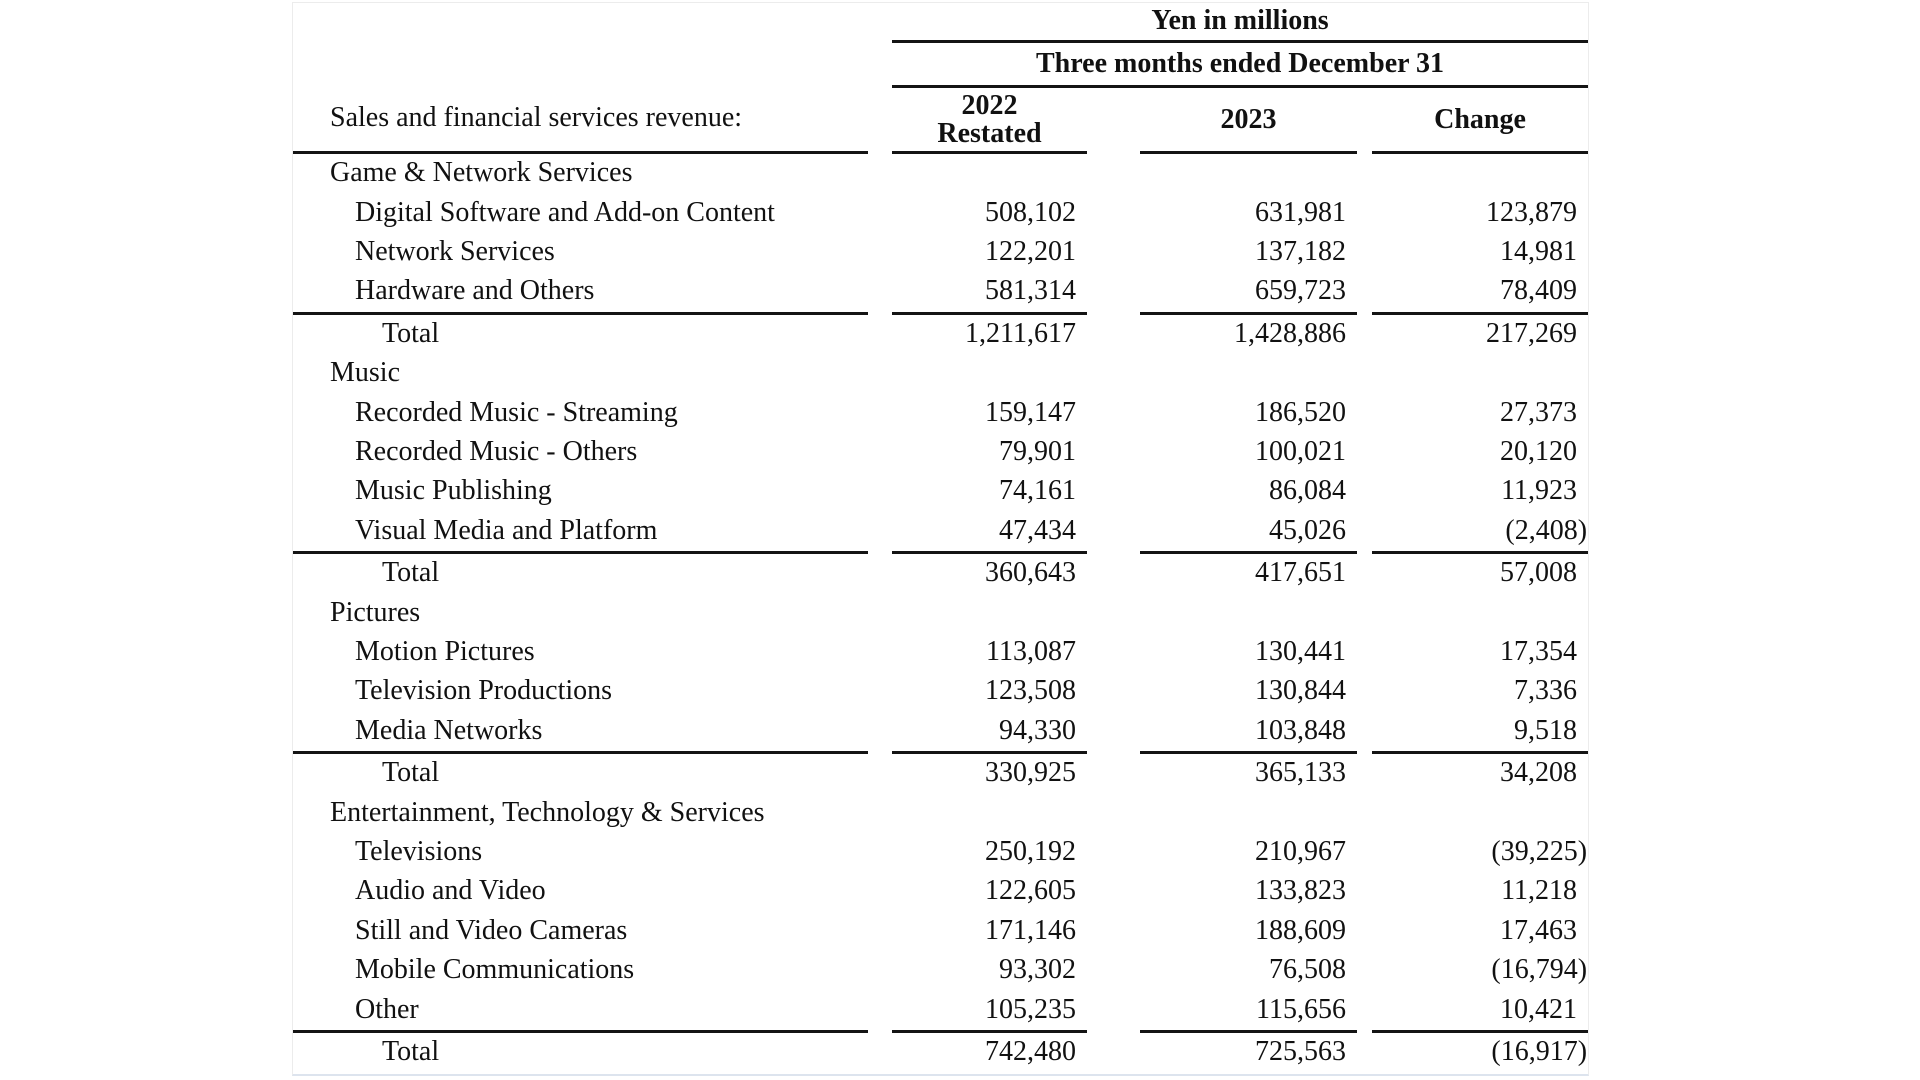  I want to click on value-change: 34,208, so click(1480, 772).